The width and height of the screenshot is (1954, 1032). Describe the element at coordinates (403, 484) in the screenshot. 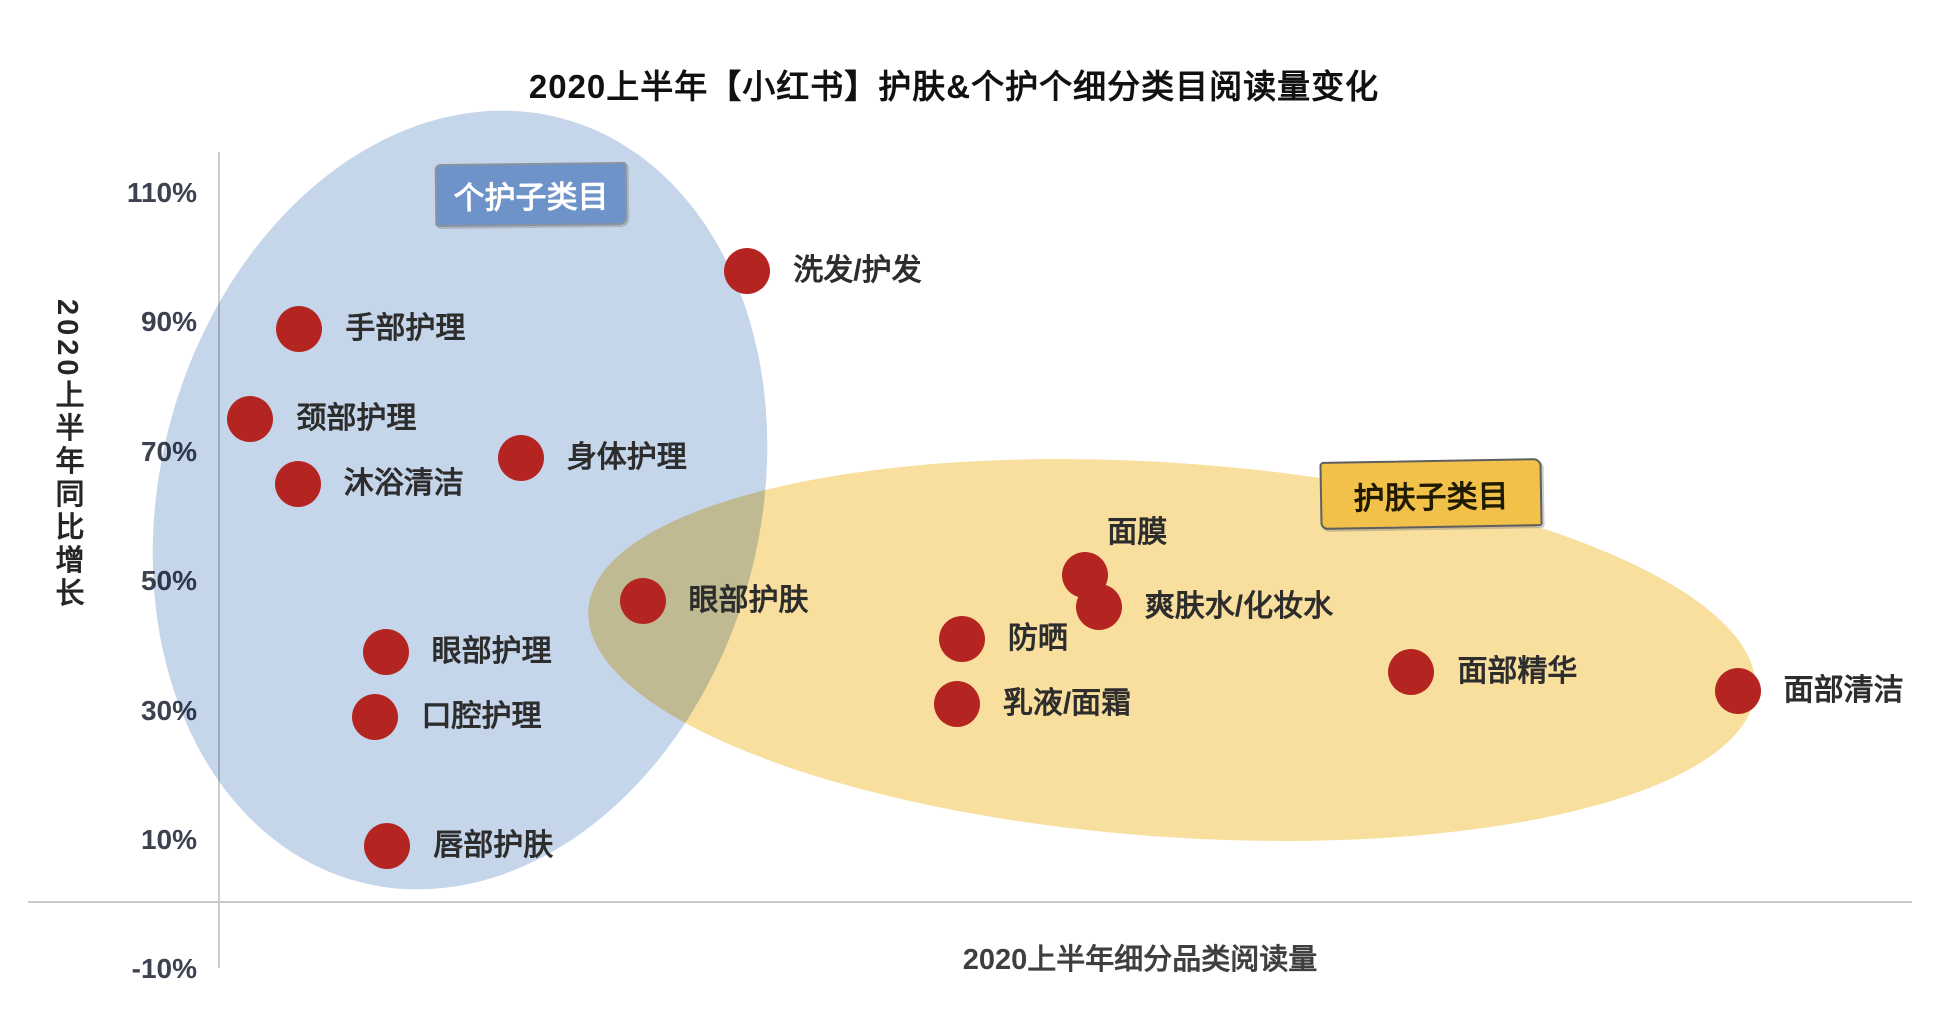

I see `data-point-label: 沐浴清洁` at that location.